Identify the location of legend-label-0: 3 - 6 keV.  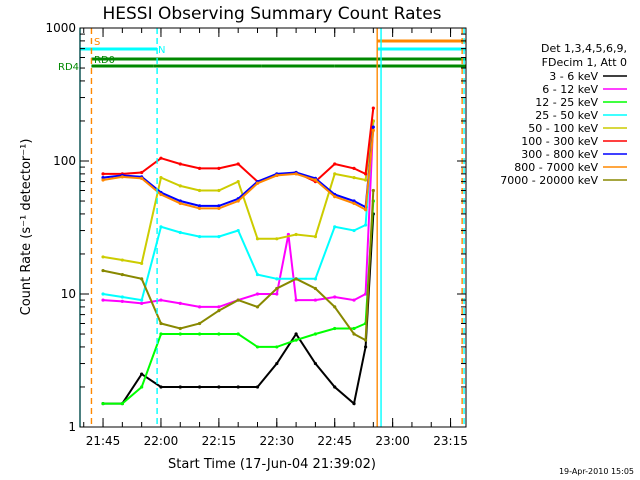
(573, 76).